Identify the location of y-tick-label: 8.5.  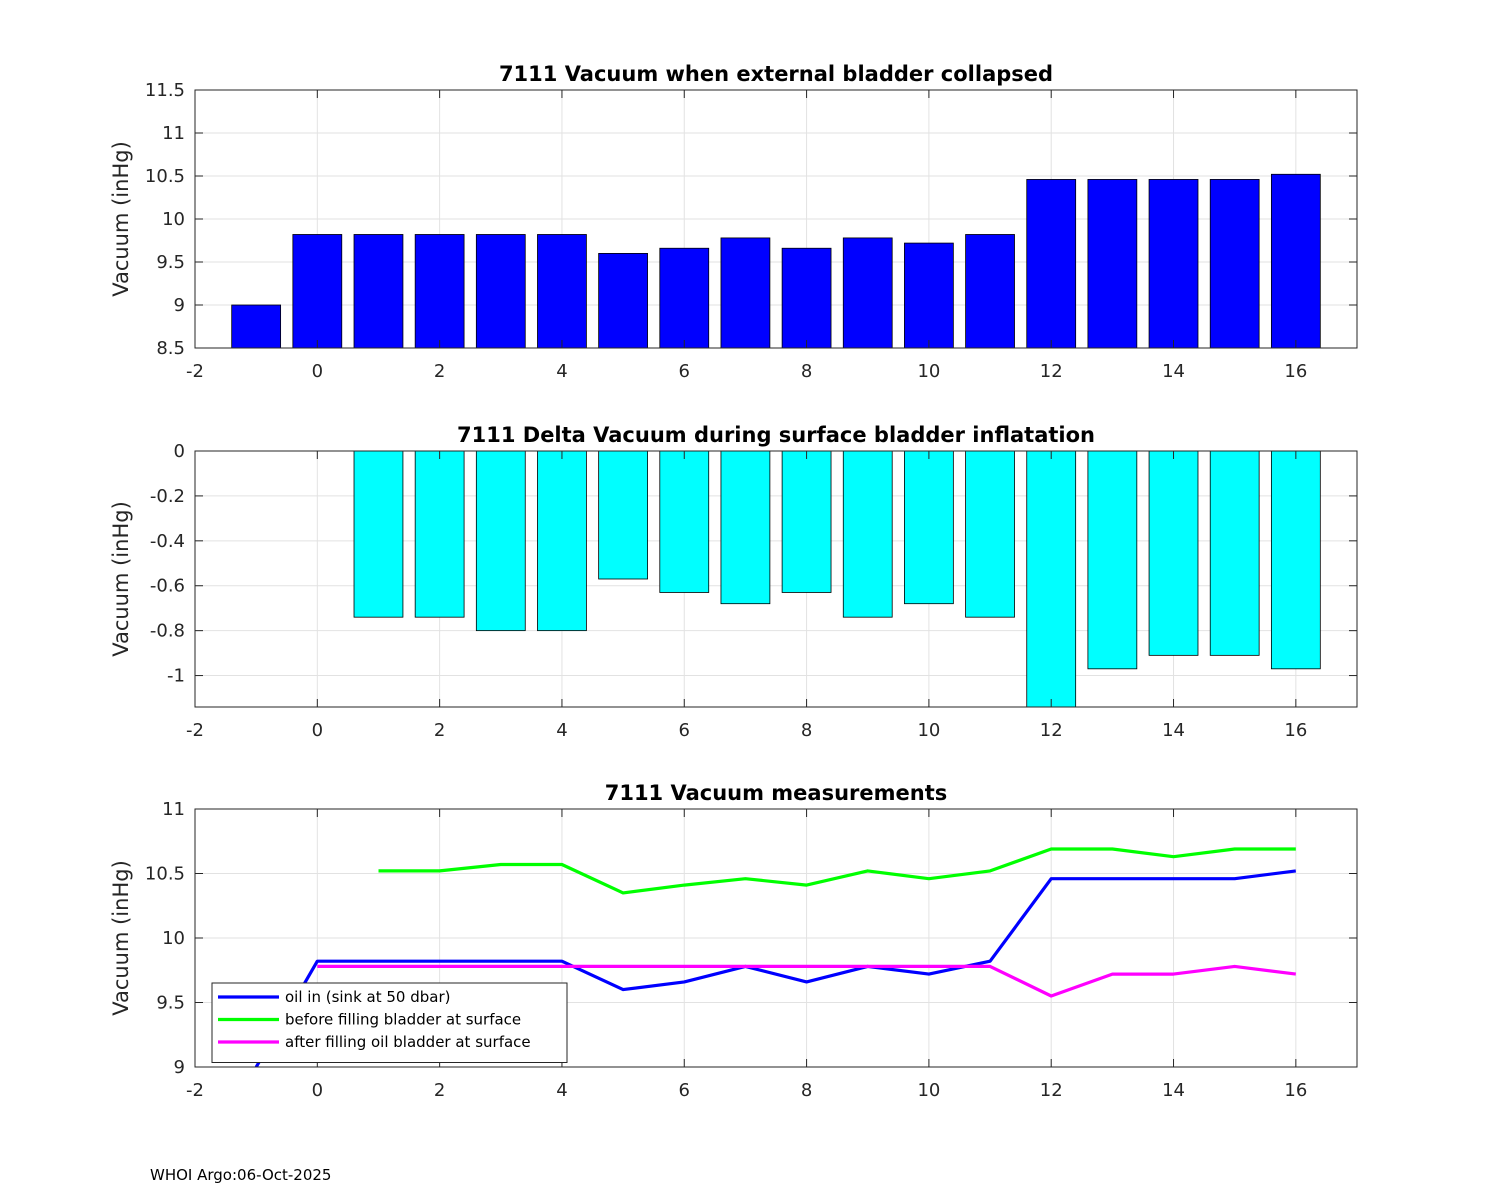
(170, 348).